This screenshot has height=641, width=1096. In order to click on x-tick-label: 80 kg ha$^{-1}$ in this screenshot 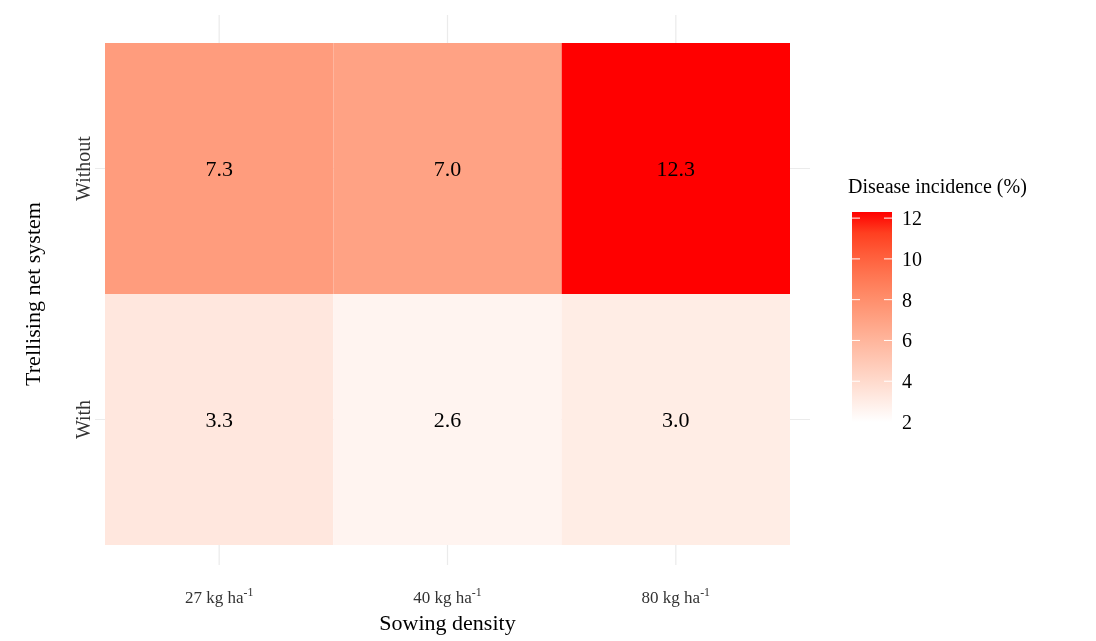, I will do `click(676, 596)`.